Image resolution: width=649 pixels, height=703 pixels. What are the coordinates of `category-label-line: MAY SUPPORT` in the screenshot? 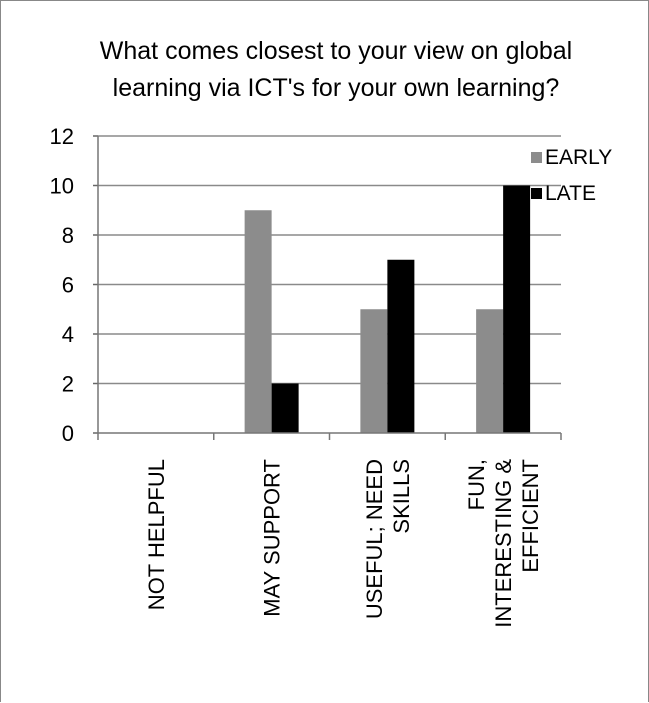 It's located at (272, 538).